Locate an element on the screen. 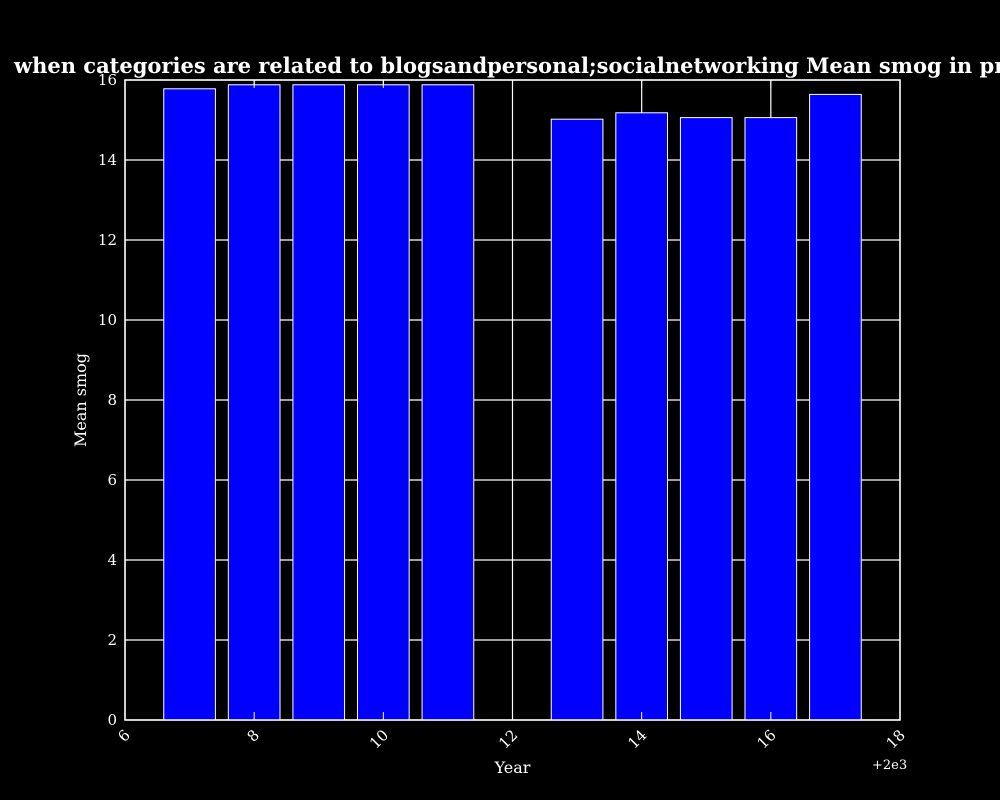 Image resolution: width=1000 pixels, height=800 pixels. x-tick-label: 14 is located at coordinates (637, 739).